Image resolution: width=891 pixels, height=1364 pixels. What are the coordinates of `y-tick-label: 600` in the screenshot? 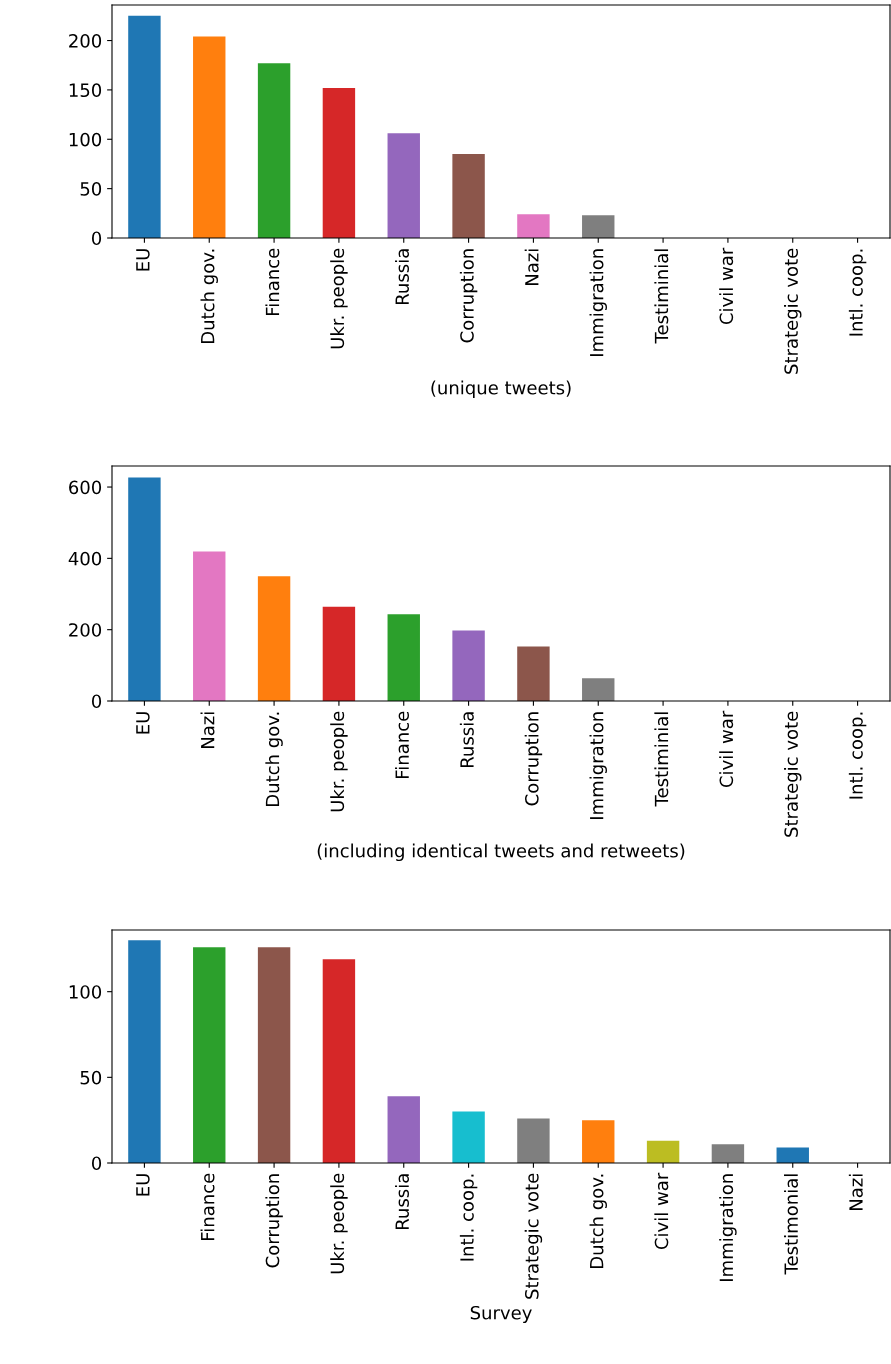 It's located at (85, 487).